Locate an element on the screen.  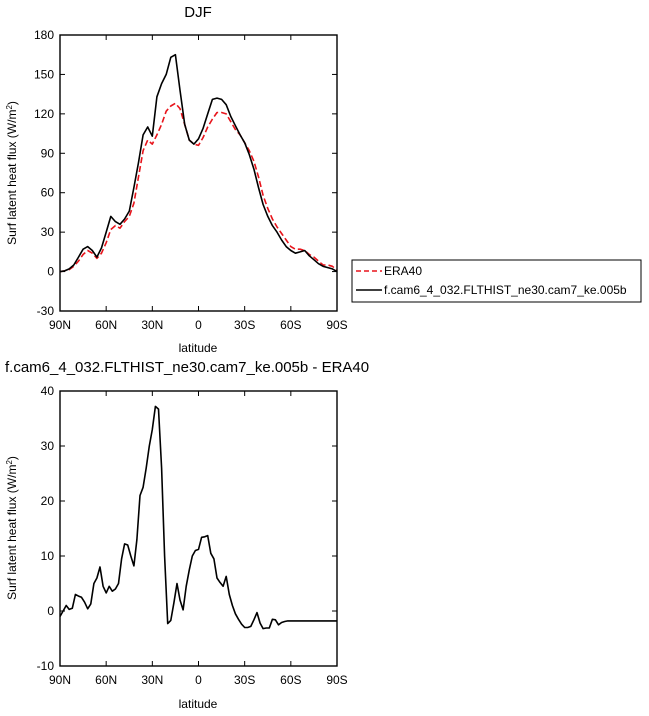
legend-box is located at coordinates (496, 281).